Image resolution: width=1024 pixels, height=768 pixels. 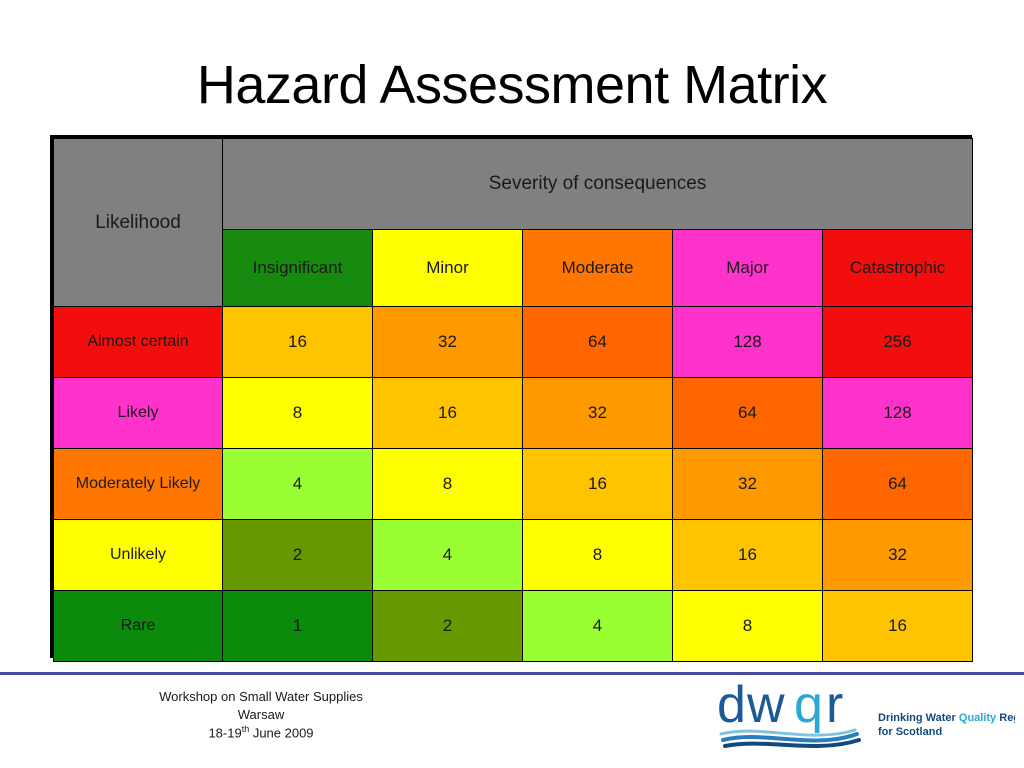 I want to click on matrix-severity-level-header: Catastrophic, so click(x=897, y=268).